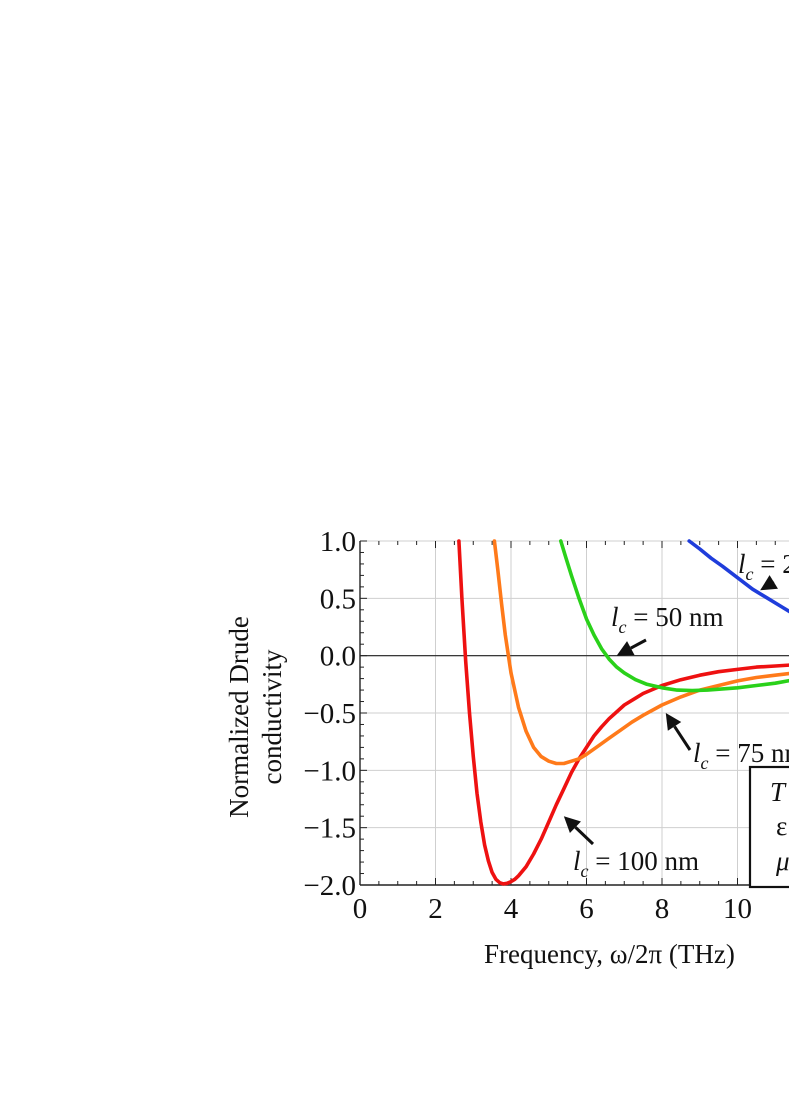  What do you see at coordinates (662, 909) in the screenshot?
I see `x-tick-label-8: 8` at bounding box center [662, 909].